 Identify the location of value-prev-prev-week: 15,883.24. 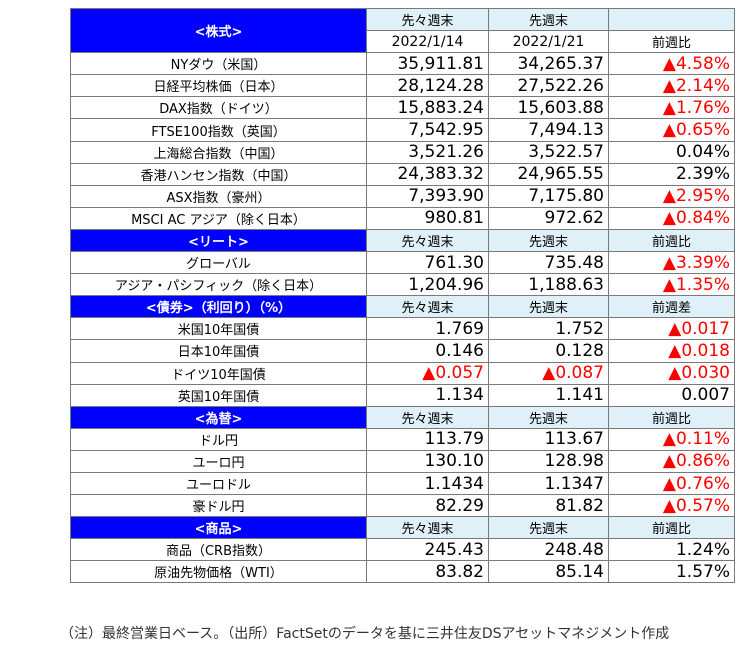
(427, 108).